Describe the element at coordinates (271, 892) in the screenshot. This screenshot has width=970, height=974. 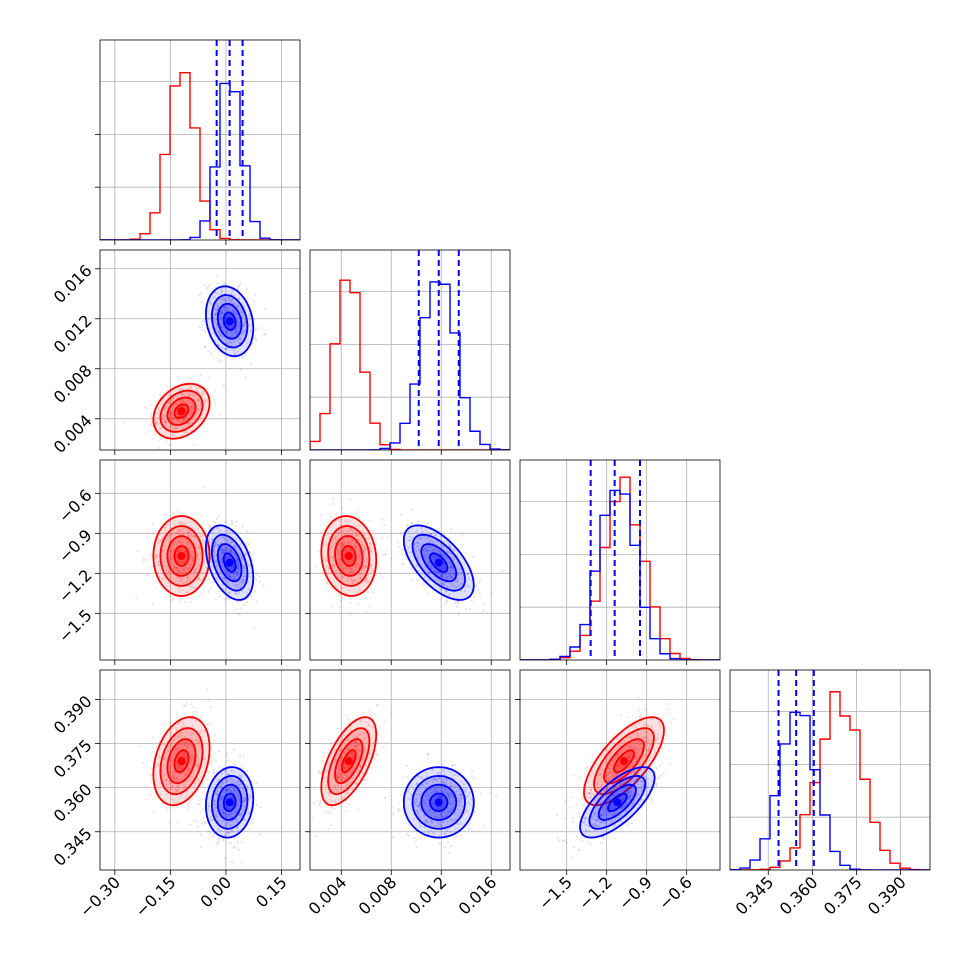
I see `x-tick-label: 0.15` at that location.